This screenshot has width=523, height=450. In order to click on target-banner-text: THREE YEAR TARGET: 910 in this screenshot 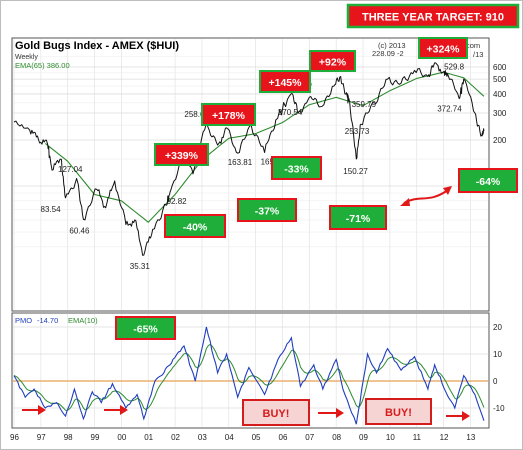, I will do `click(433, 18)`.